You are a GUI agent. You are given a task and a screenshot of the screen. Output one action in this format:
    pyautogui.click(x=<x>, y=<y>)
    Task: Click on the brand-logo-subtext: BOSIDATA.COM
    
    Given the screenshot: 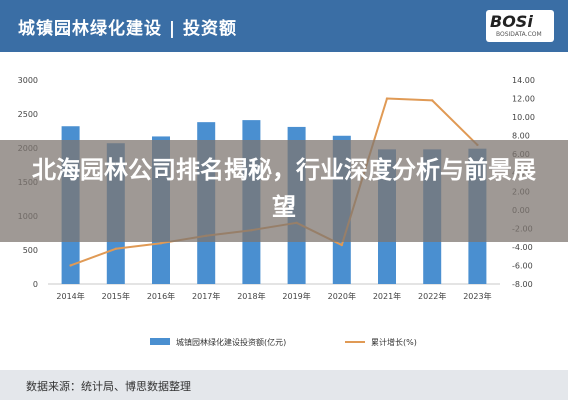 What is the action you would take?
    pyautogui.click(x=519, y=34)
    